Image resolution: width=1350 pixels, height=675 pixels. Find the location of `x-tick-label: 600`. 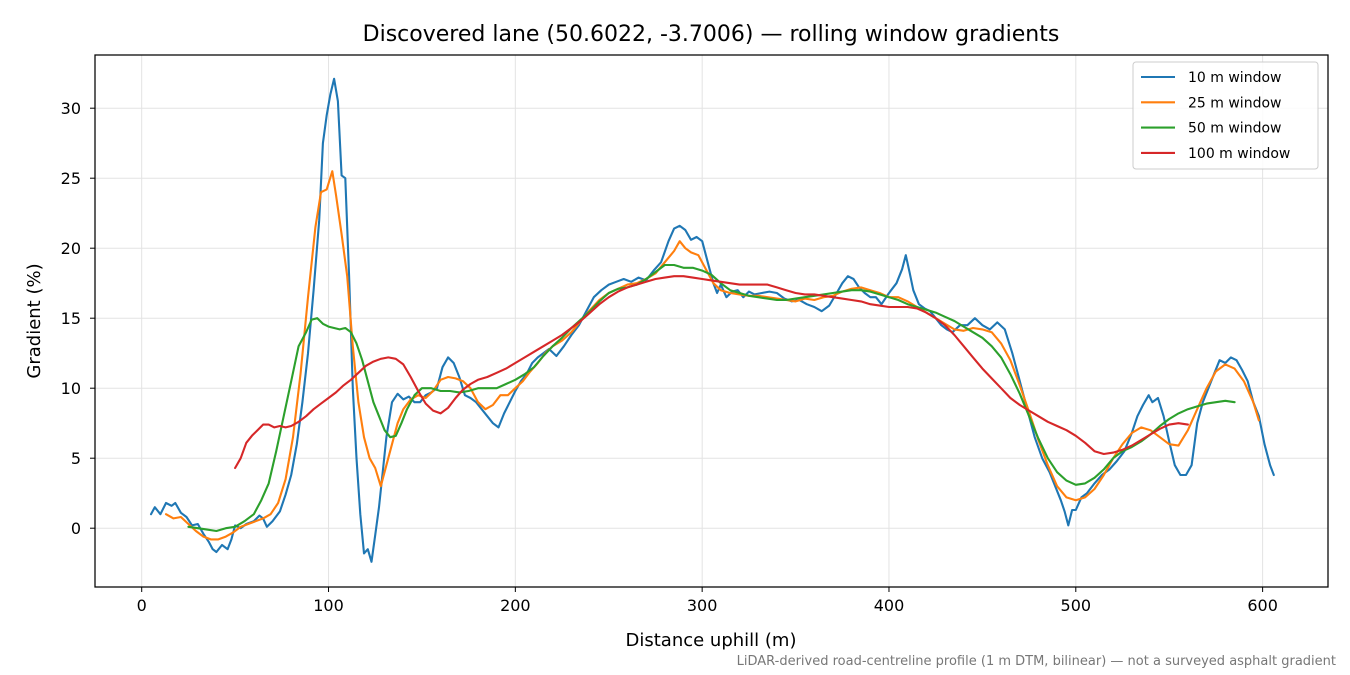

x-tick-label: 600 is located at coordinates (1262, 605).